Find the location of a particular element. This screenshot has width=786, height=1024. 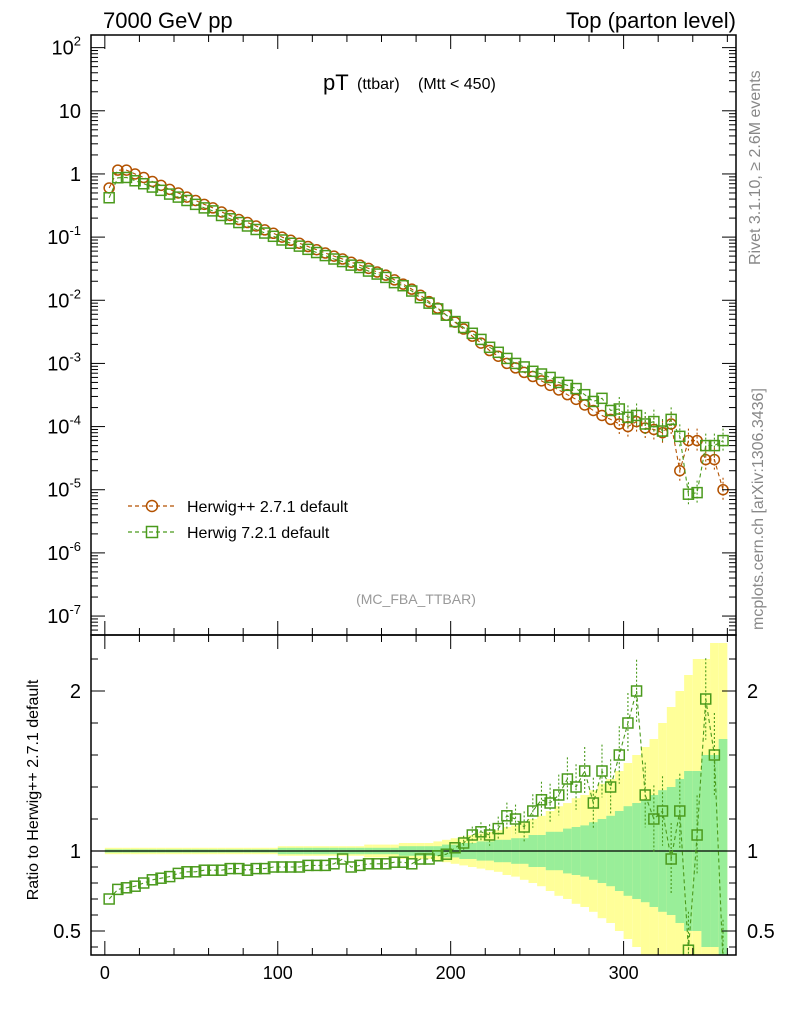

rivet-label: Rivet 3.1.10, ≥ 2.6M events is located at coordinates (755, 167).